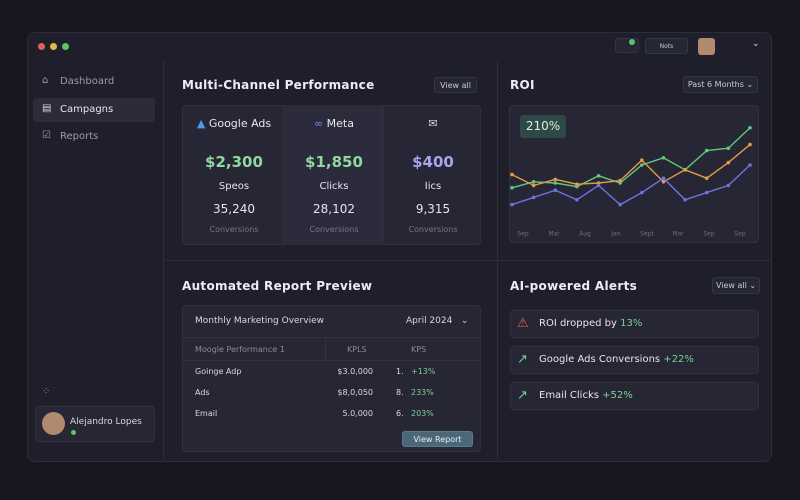  What do you see at coordinates (87, 81) in the screenshot?
I see `nav-item: Dashboard` at bounding box center [87, 81].